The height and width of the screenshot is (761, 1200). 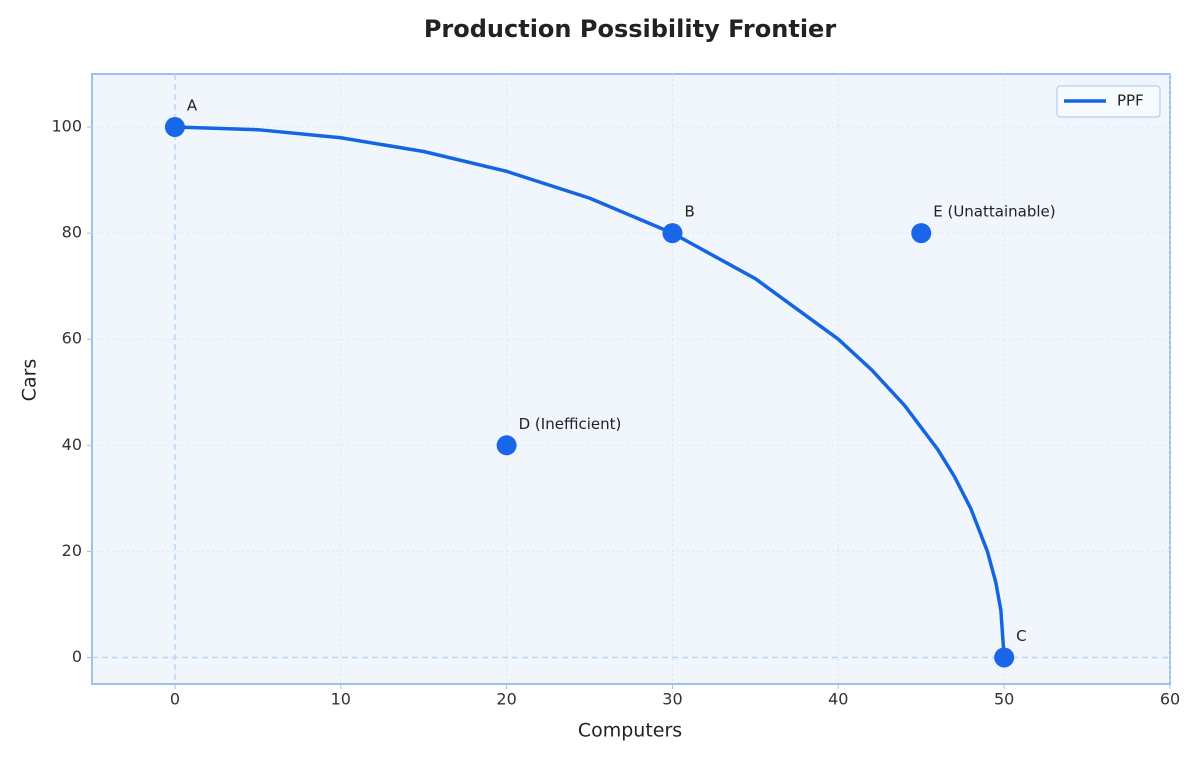 I want to click on point-label: E (Unattainable), so click(x=994, y=212).